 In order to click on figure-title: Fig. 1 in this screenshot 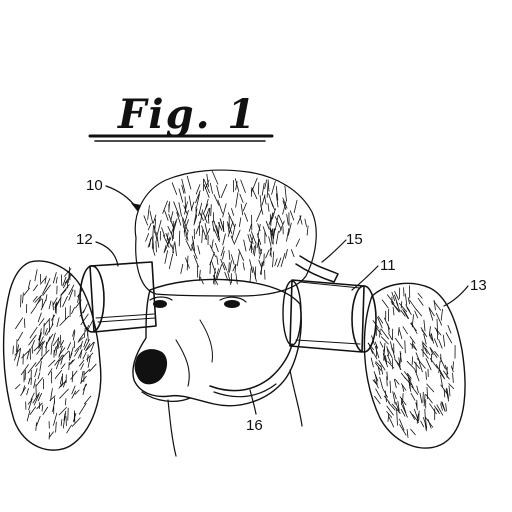, I will do `click(187, 114)`.